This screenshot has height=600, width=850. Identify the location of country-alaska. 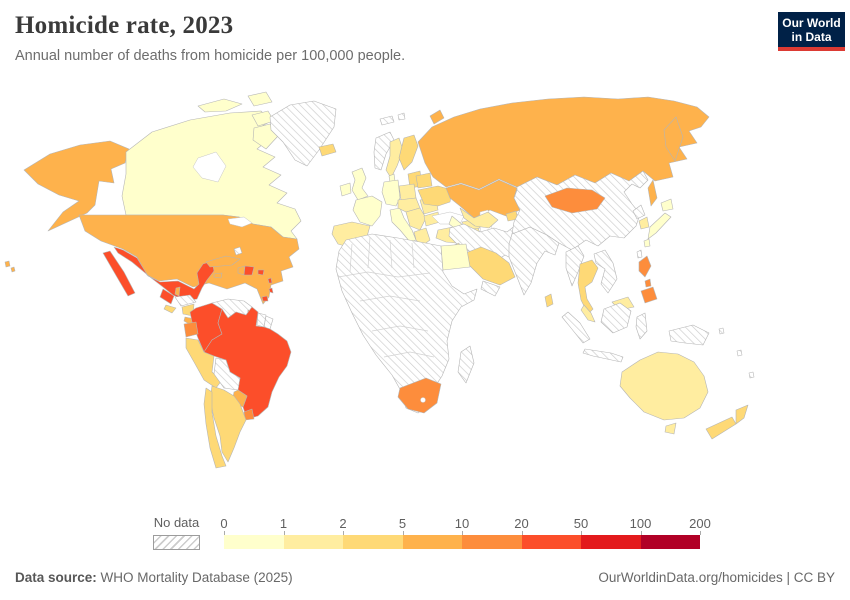
(76, 186).